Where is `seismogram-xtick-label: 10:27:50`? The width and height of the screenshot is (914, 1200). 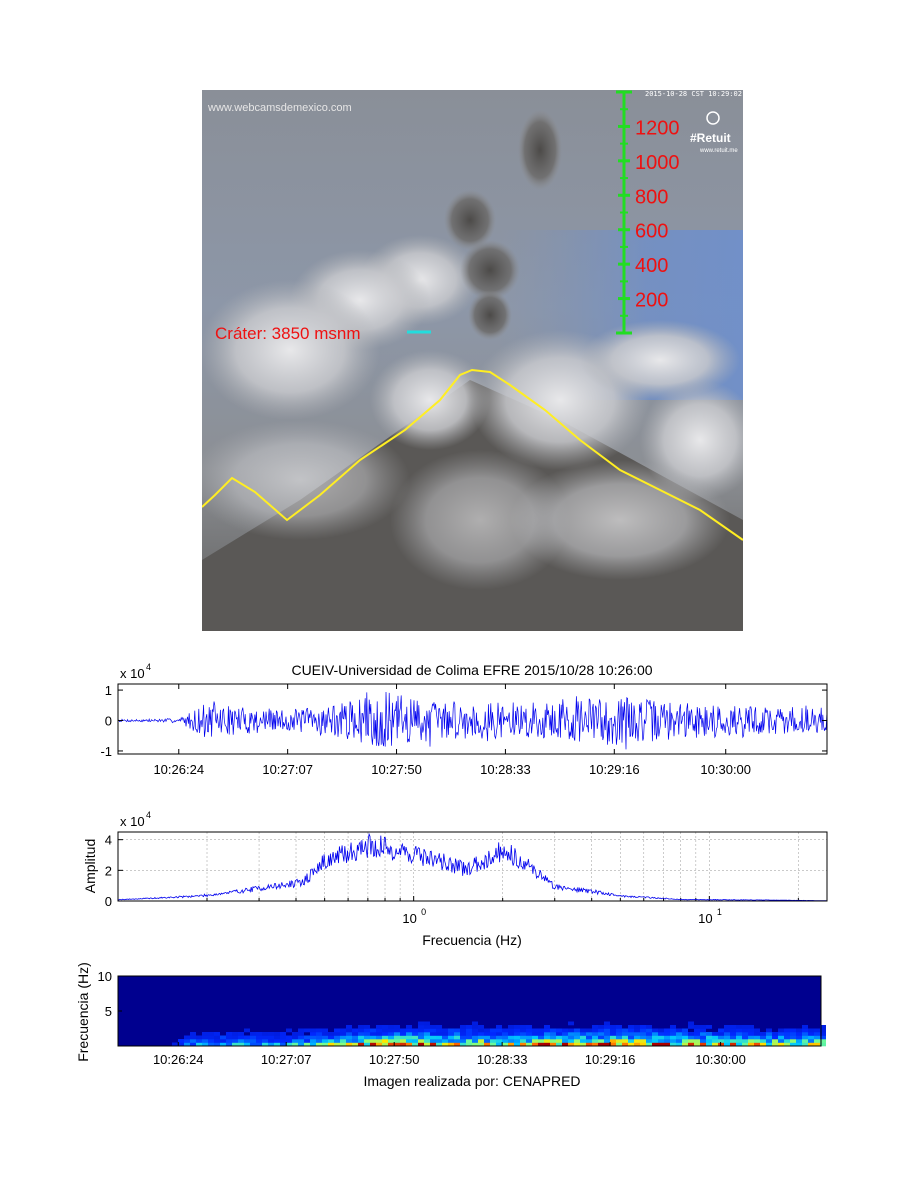
seismogram-xtick-label: 10:27:50 is located at coordinates (396, 769).